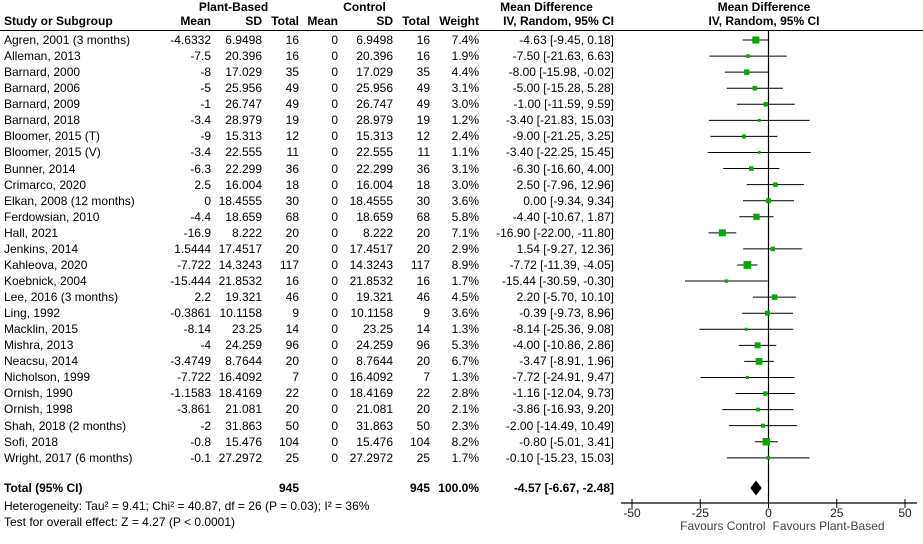 The image size is (923, 544). I want to click on weight-column-header: Weight, so click(459, 21).